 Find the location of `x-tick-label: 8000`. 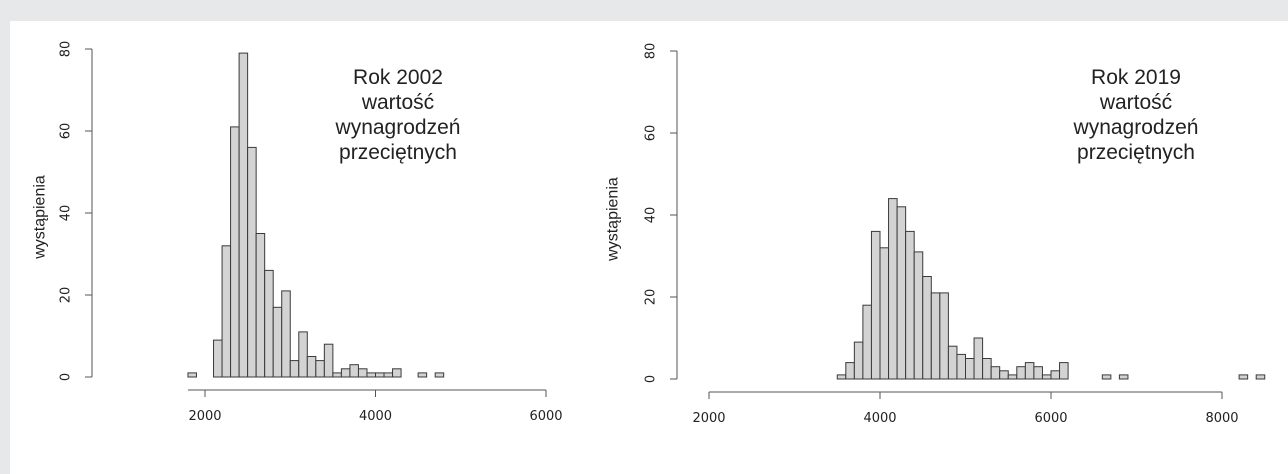

x-tick-label: 8000 is located at coordinates (1221, 418).